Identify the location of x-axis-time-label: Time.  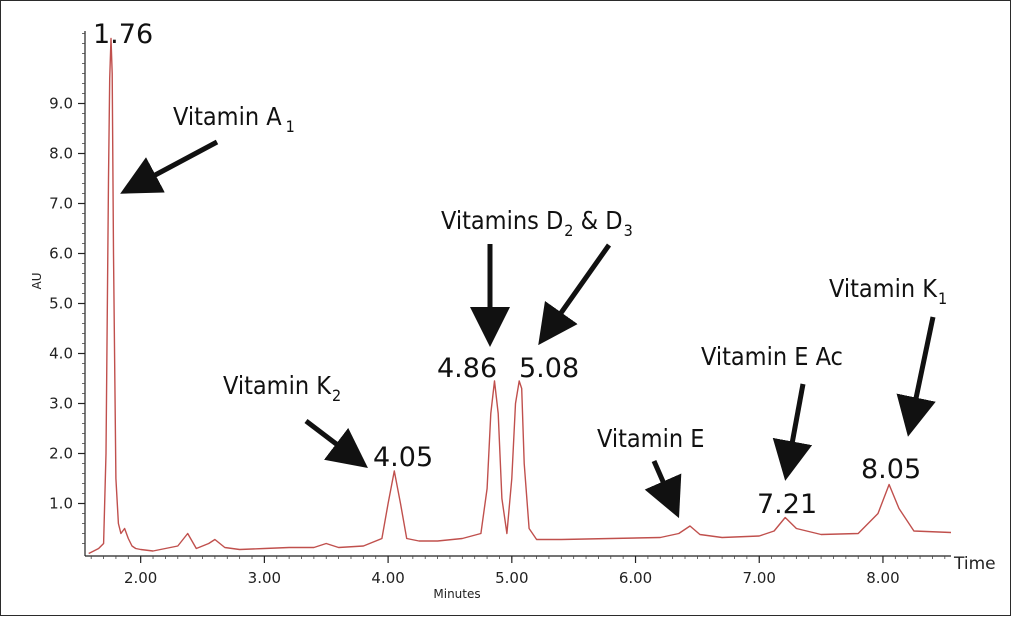
(974, 564).